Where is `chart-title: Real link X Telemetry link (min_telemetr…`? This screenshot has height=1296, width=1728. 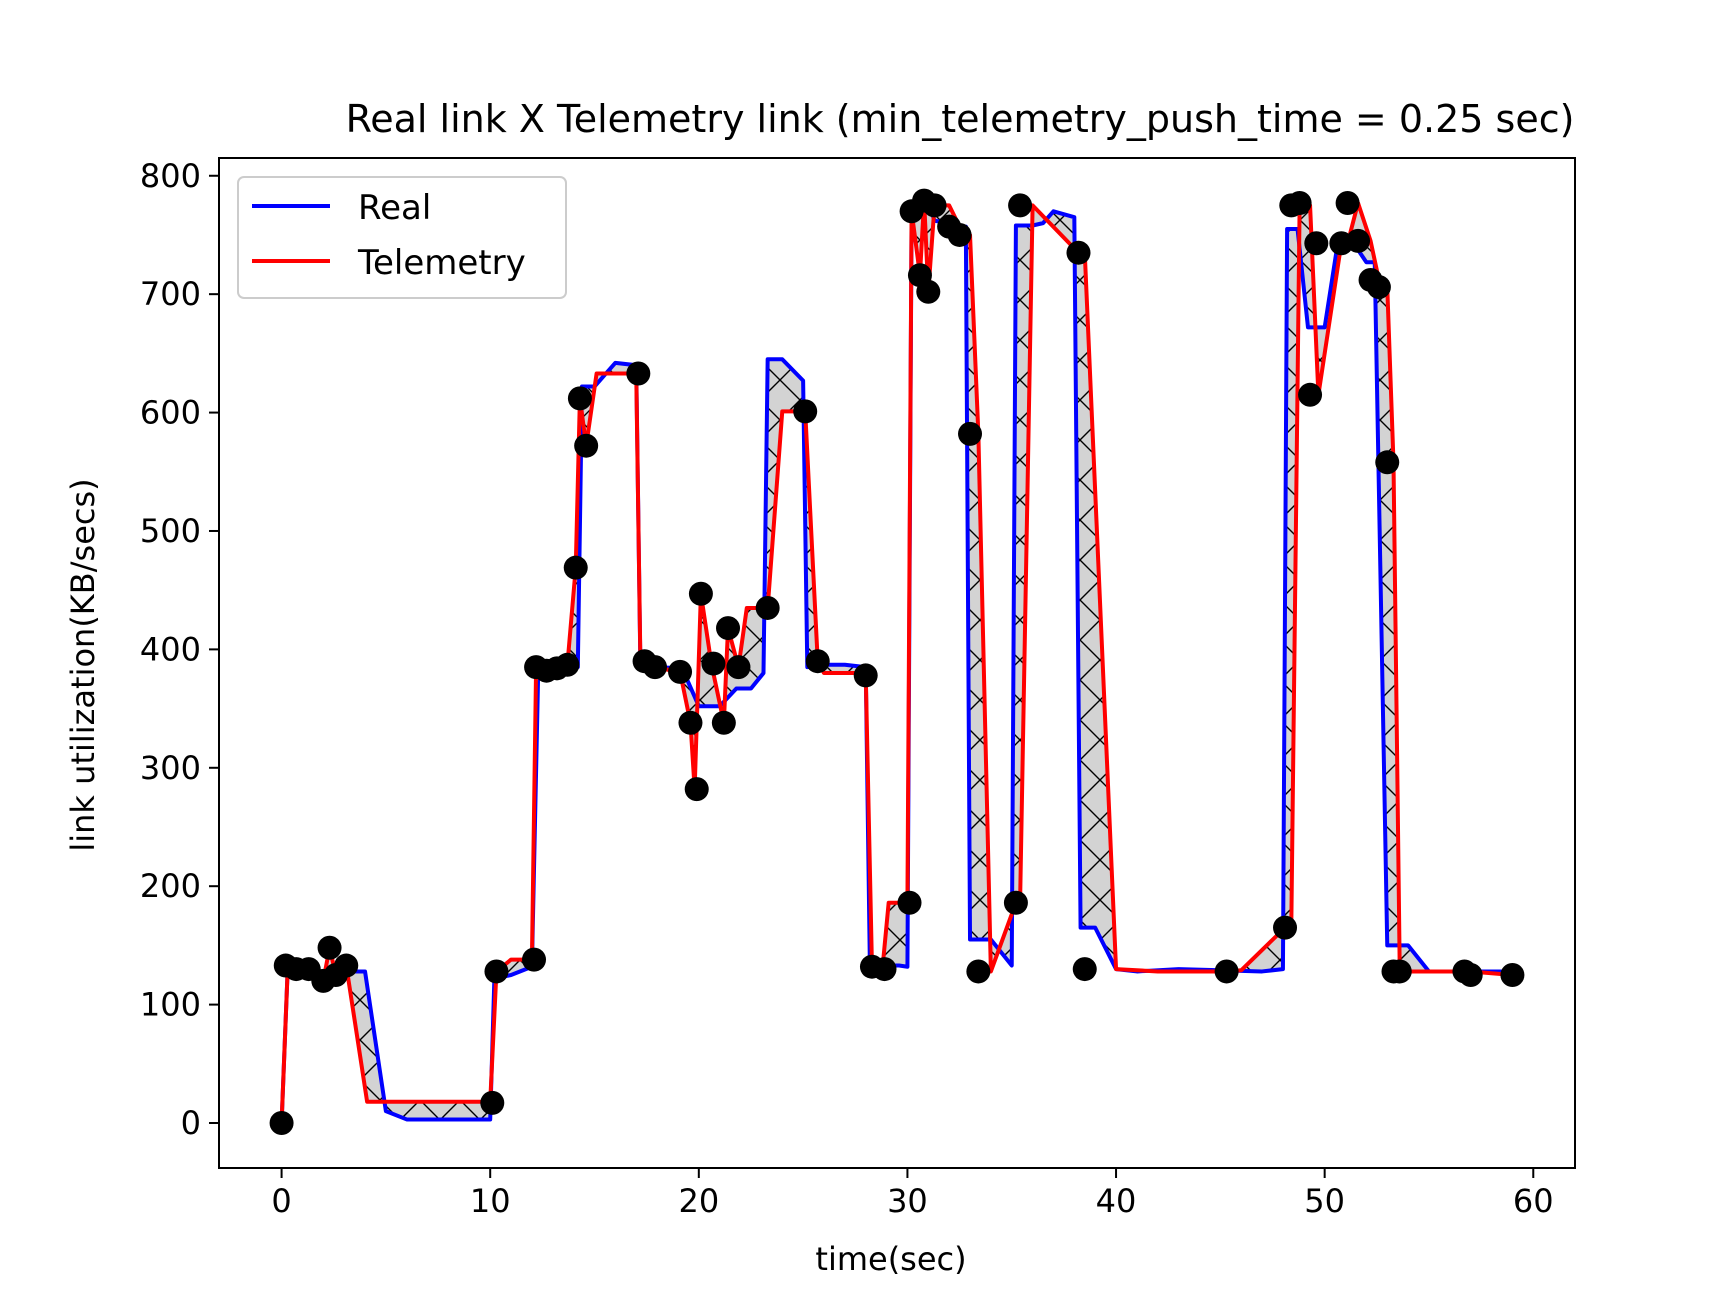
chart-title: Real link X Telemetry link (min_telemetr… is located at coordinates (960, 119).